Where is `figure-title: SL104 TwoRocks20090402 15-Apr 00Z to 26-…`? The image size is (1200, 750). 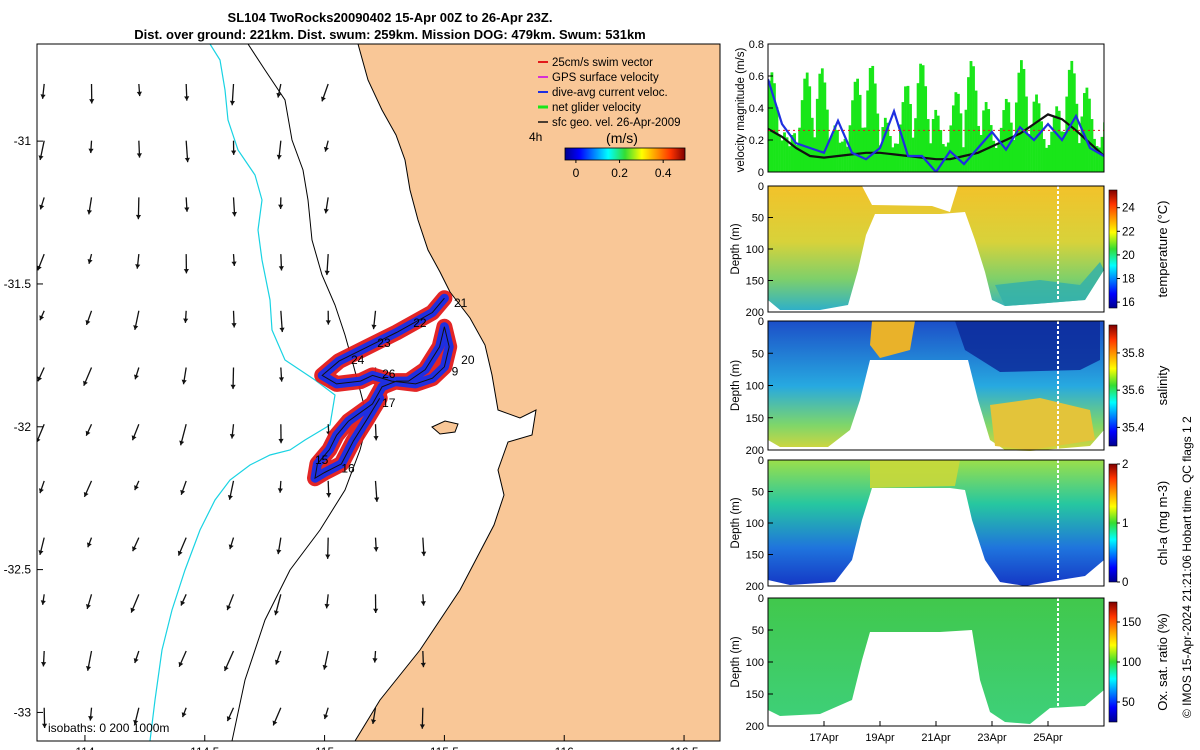
figure-title: SL104 TwoRocks20090402 15-Apr 00Z to 26-… is located at coordinates (390, 17).